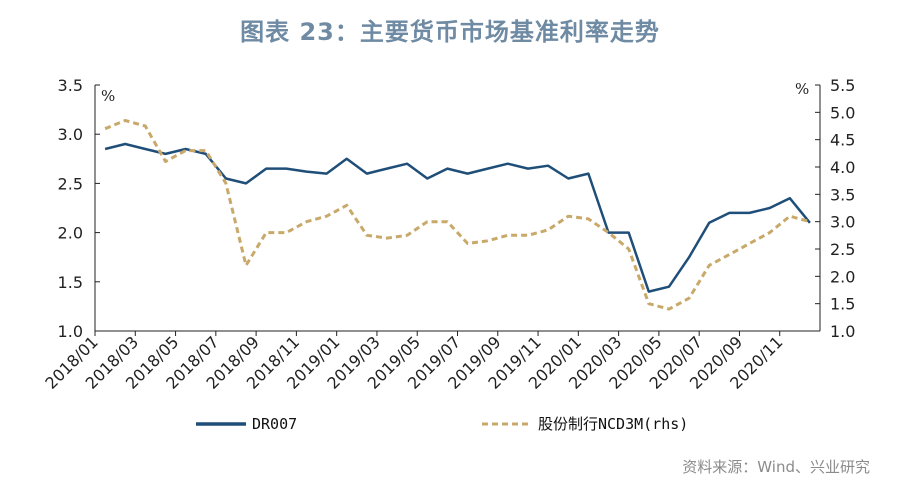 The width and height of the screenshot is (900, 496). I want to click on chart-title: 图表 23：主要货币市场基准利率走势, so click(450, 32).